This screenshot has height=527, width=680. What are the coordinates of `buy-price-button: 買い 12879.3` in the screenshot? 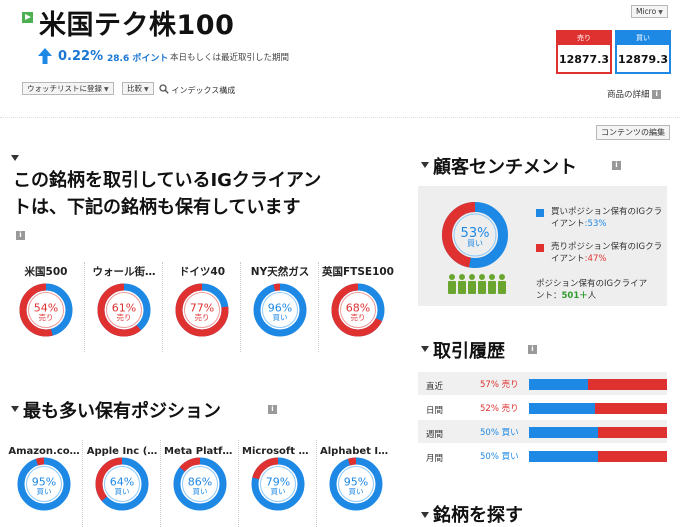 It's located at (643, 52).